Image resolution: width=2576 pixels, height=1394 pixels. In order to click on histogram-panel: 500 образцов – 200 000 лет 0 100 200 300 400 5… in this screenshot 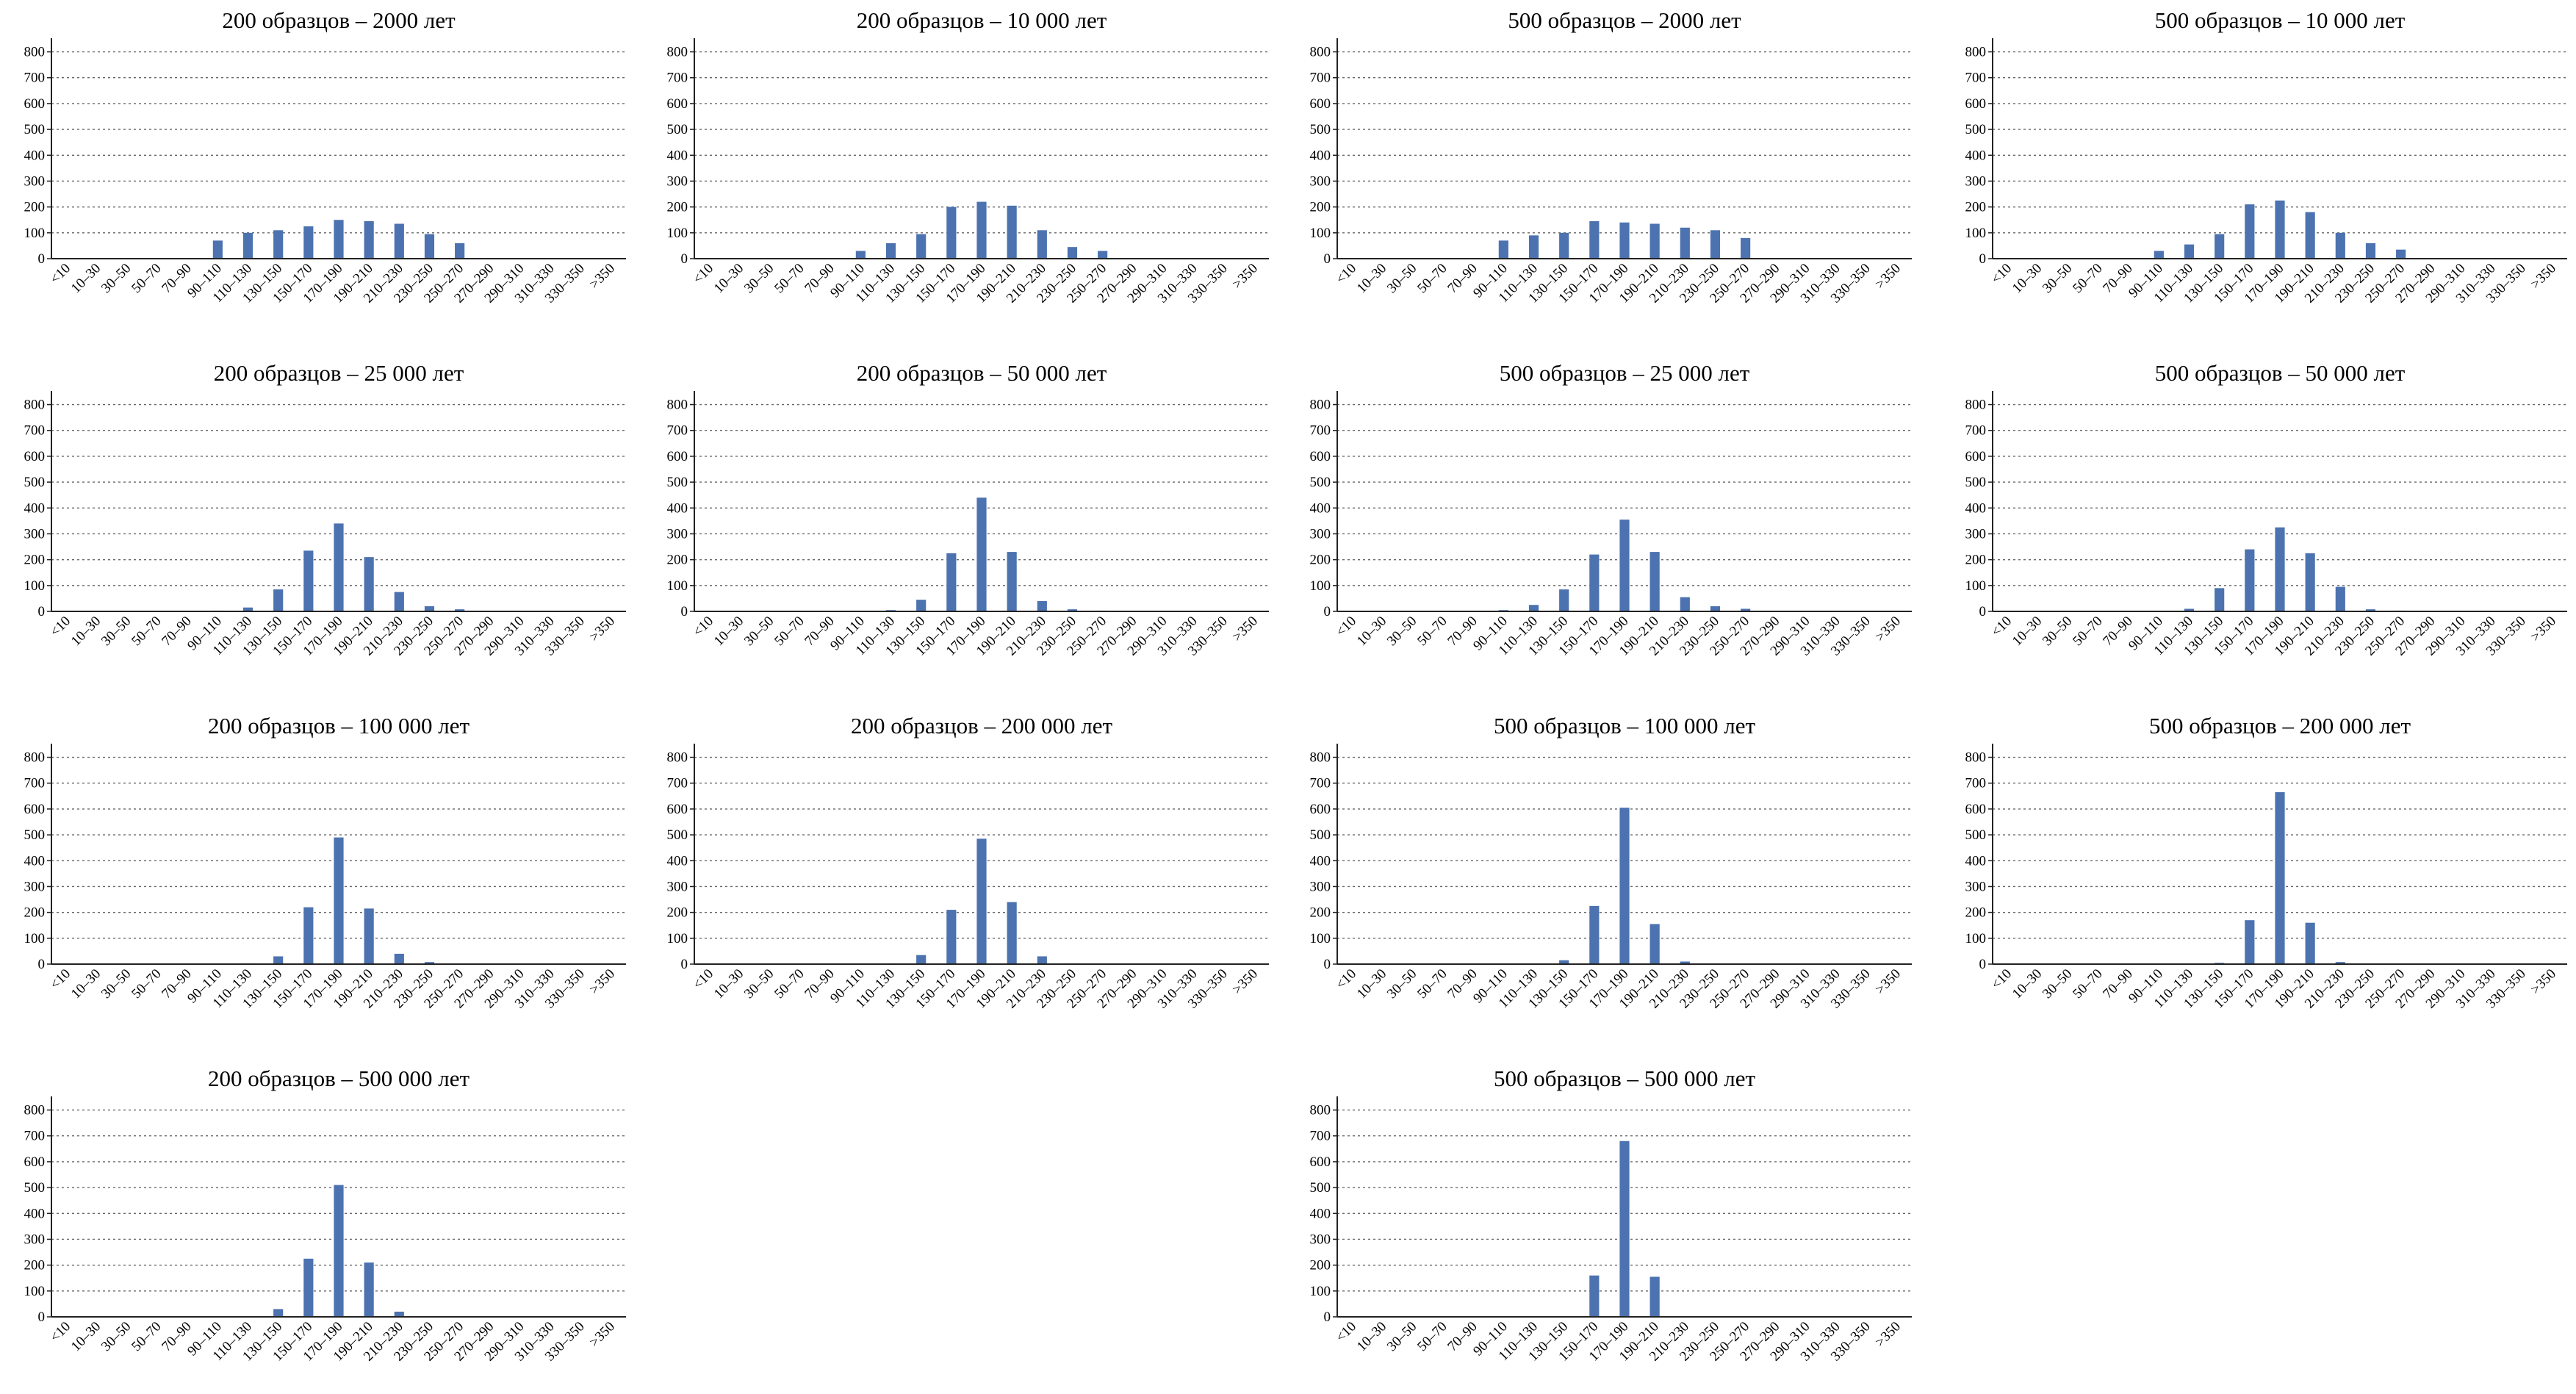, I will do `click(2266, 862)`.